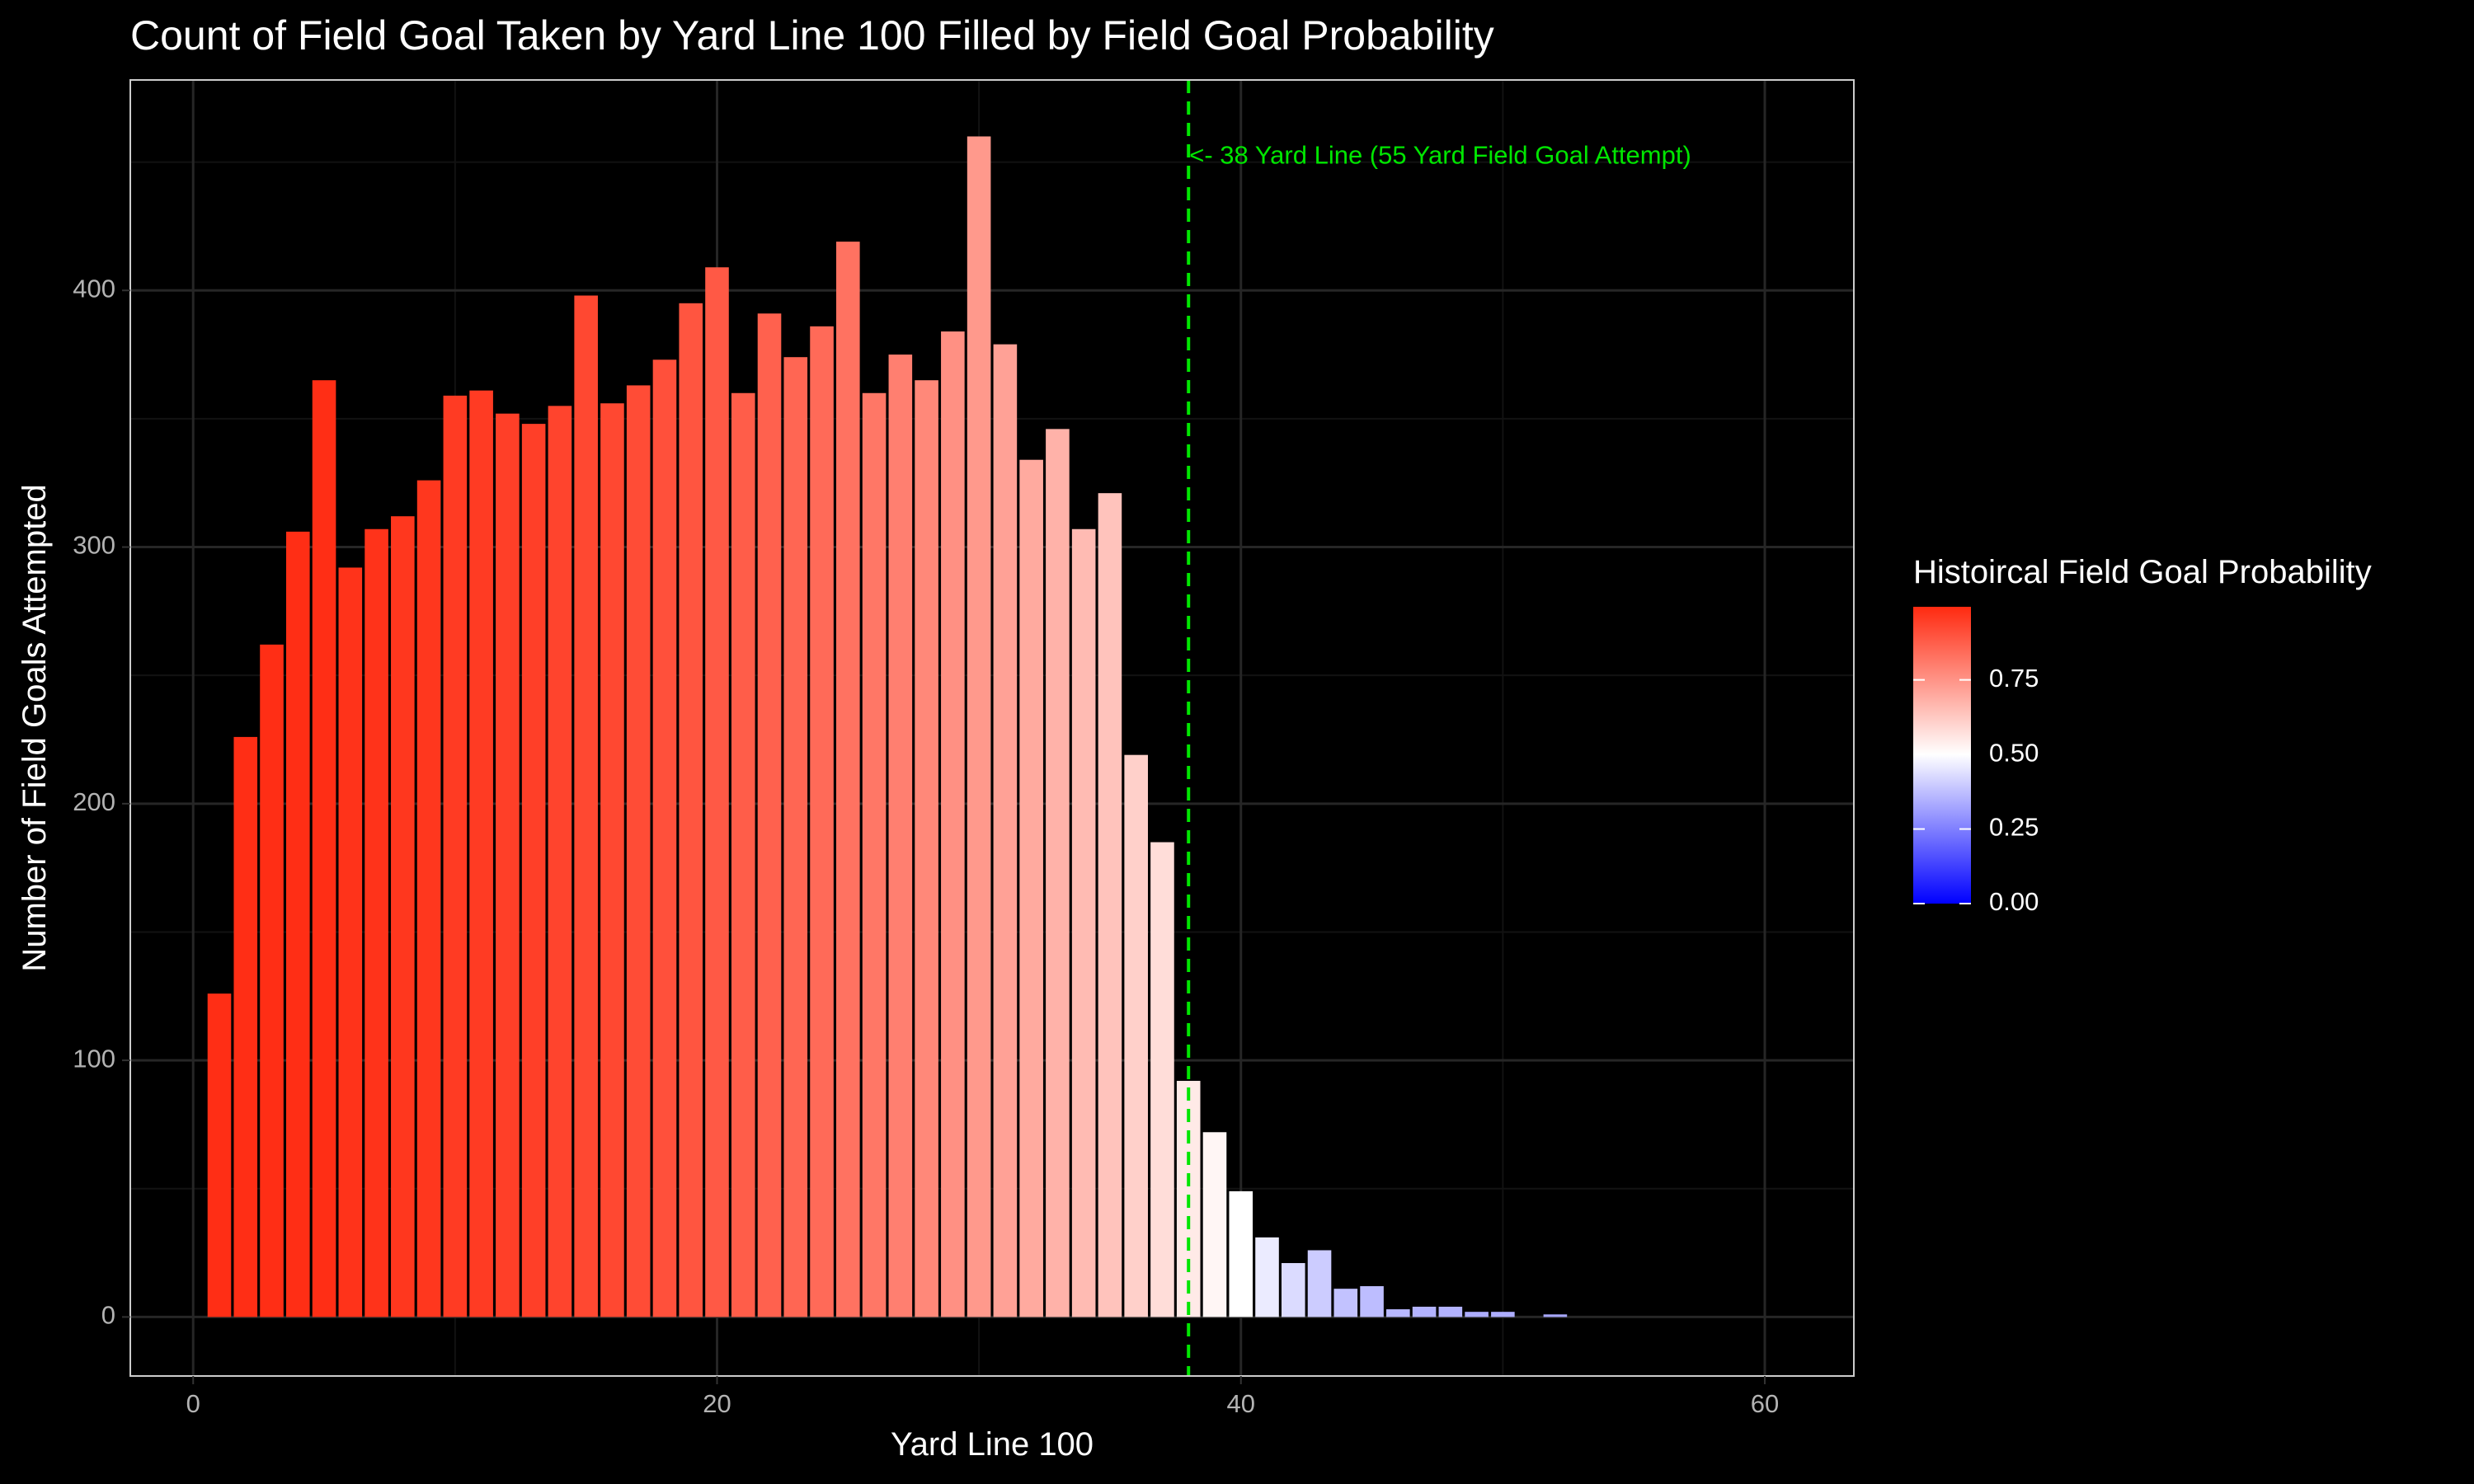 This screenshot has width=2474, height=1484. What do you see at coordinates (982, 1397) in the screenshot?
I see `x-axis: 0 20 40 60` at bounding box center [982, 1397].